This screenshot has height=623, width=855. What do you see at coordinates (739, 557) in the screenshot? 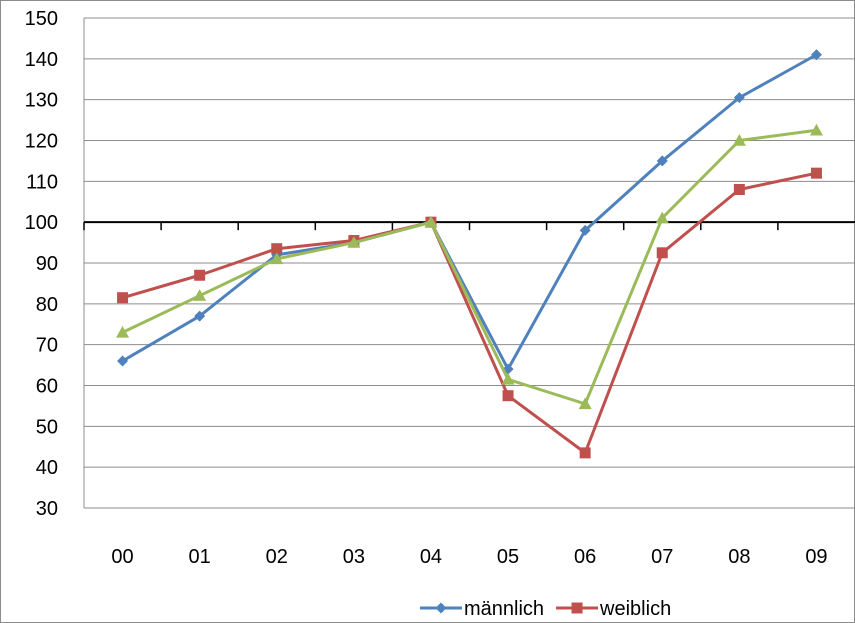
I see `x-tick-label-08: 08` at bounding box center [739, 557].